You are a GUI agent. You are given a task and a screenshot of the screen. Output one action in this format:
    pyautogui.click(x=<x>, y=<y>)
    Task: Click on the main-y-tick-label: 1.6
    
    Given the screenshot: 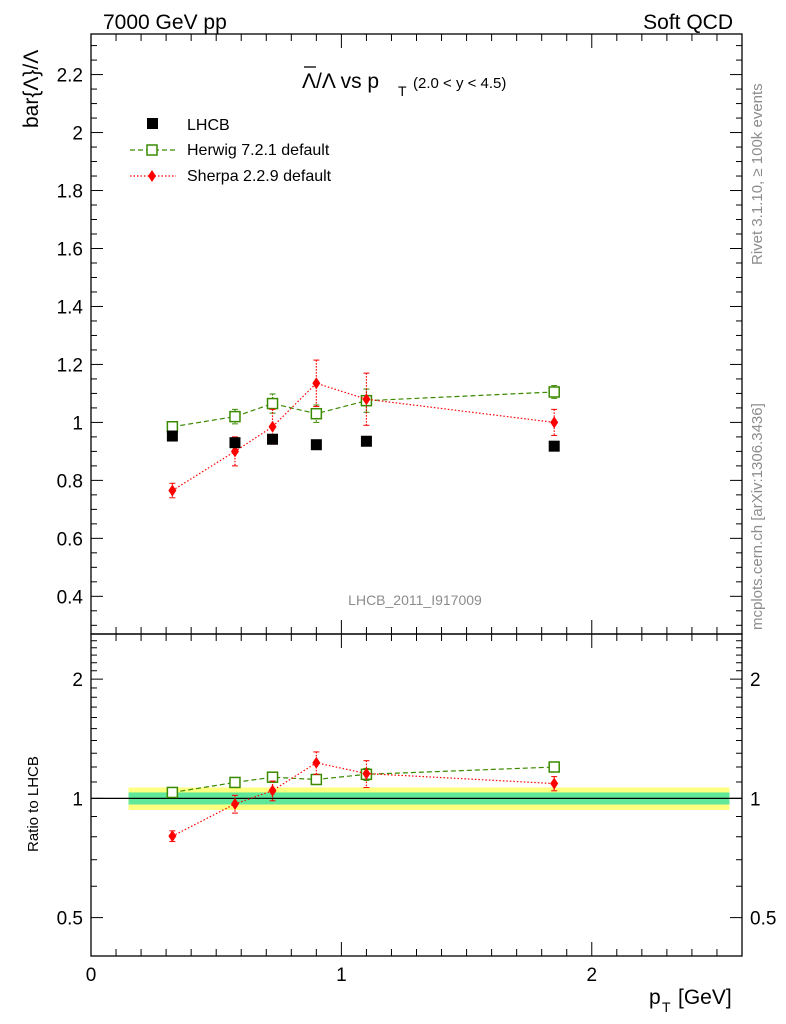 What is the action you would take?
    pyautogui.click(x=70, y=249)
    